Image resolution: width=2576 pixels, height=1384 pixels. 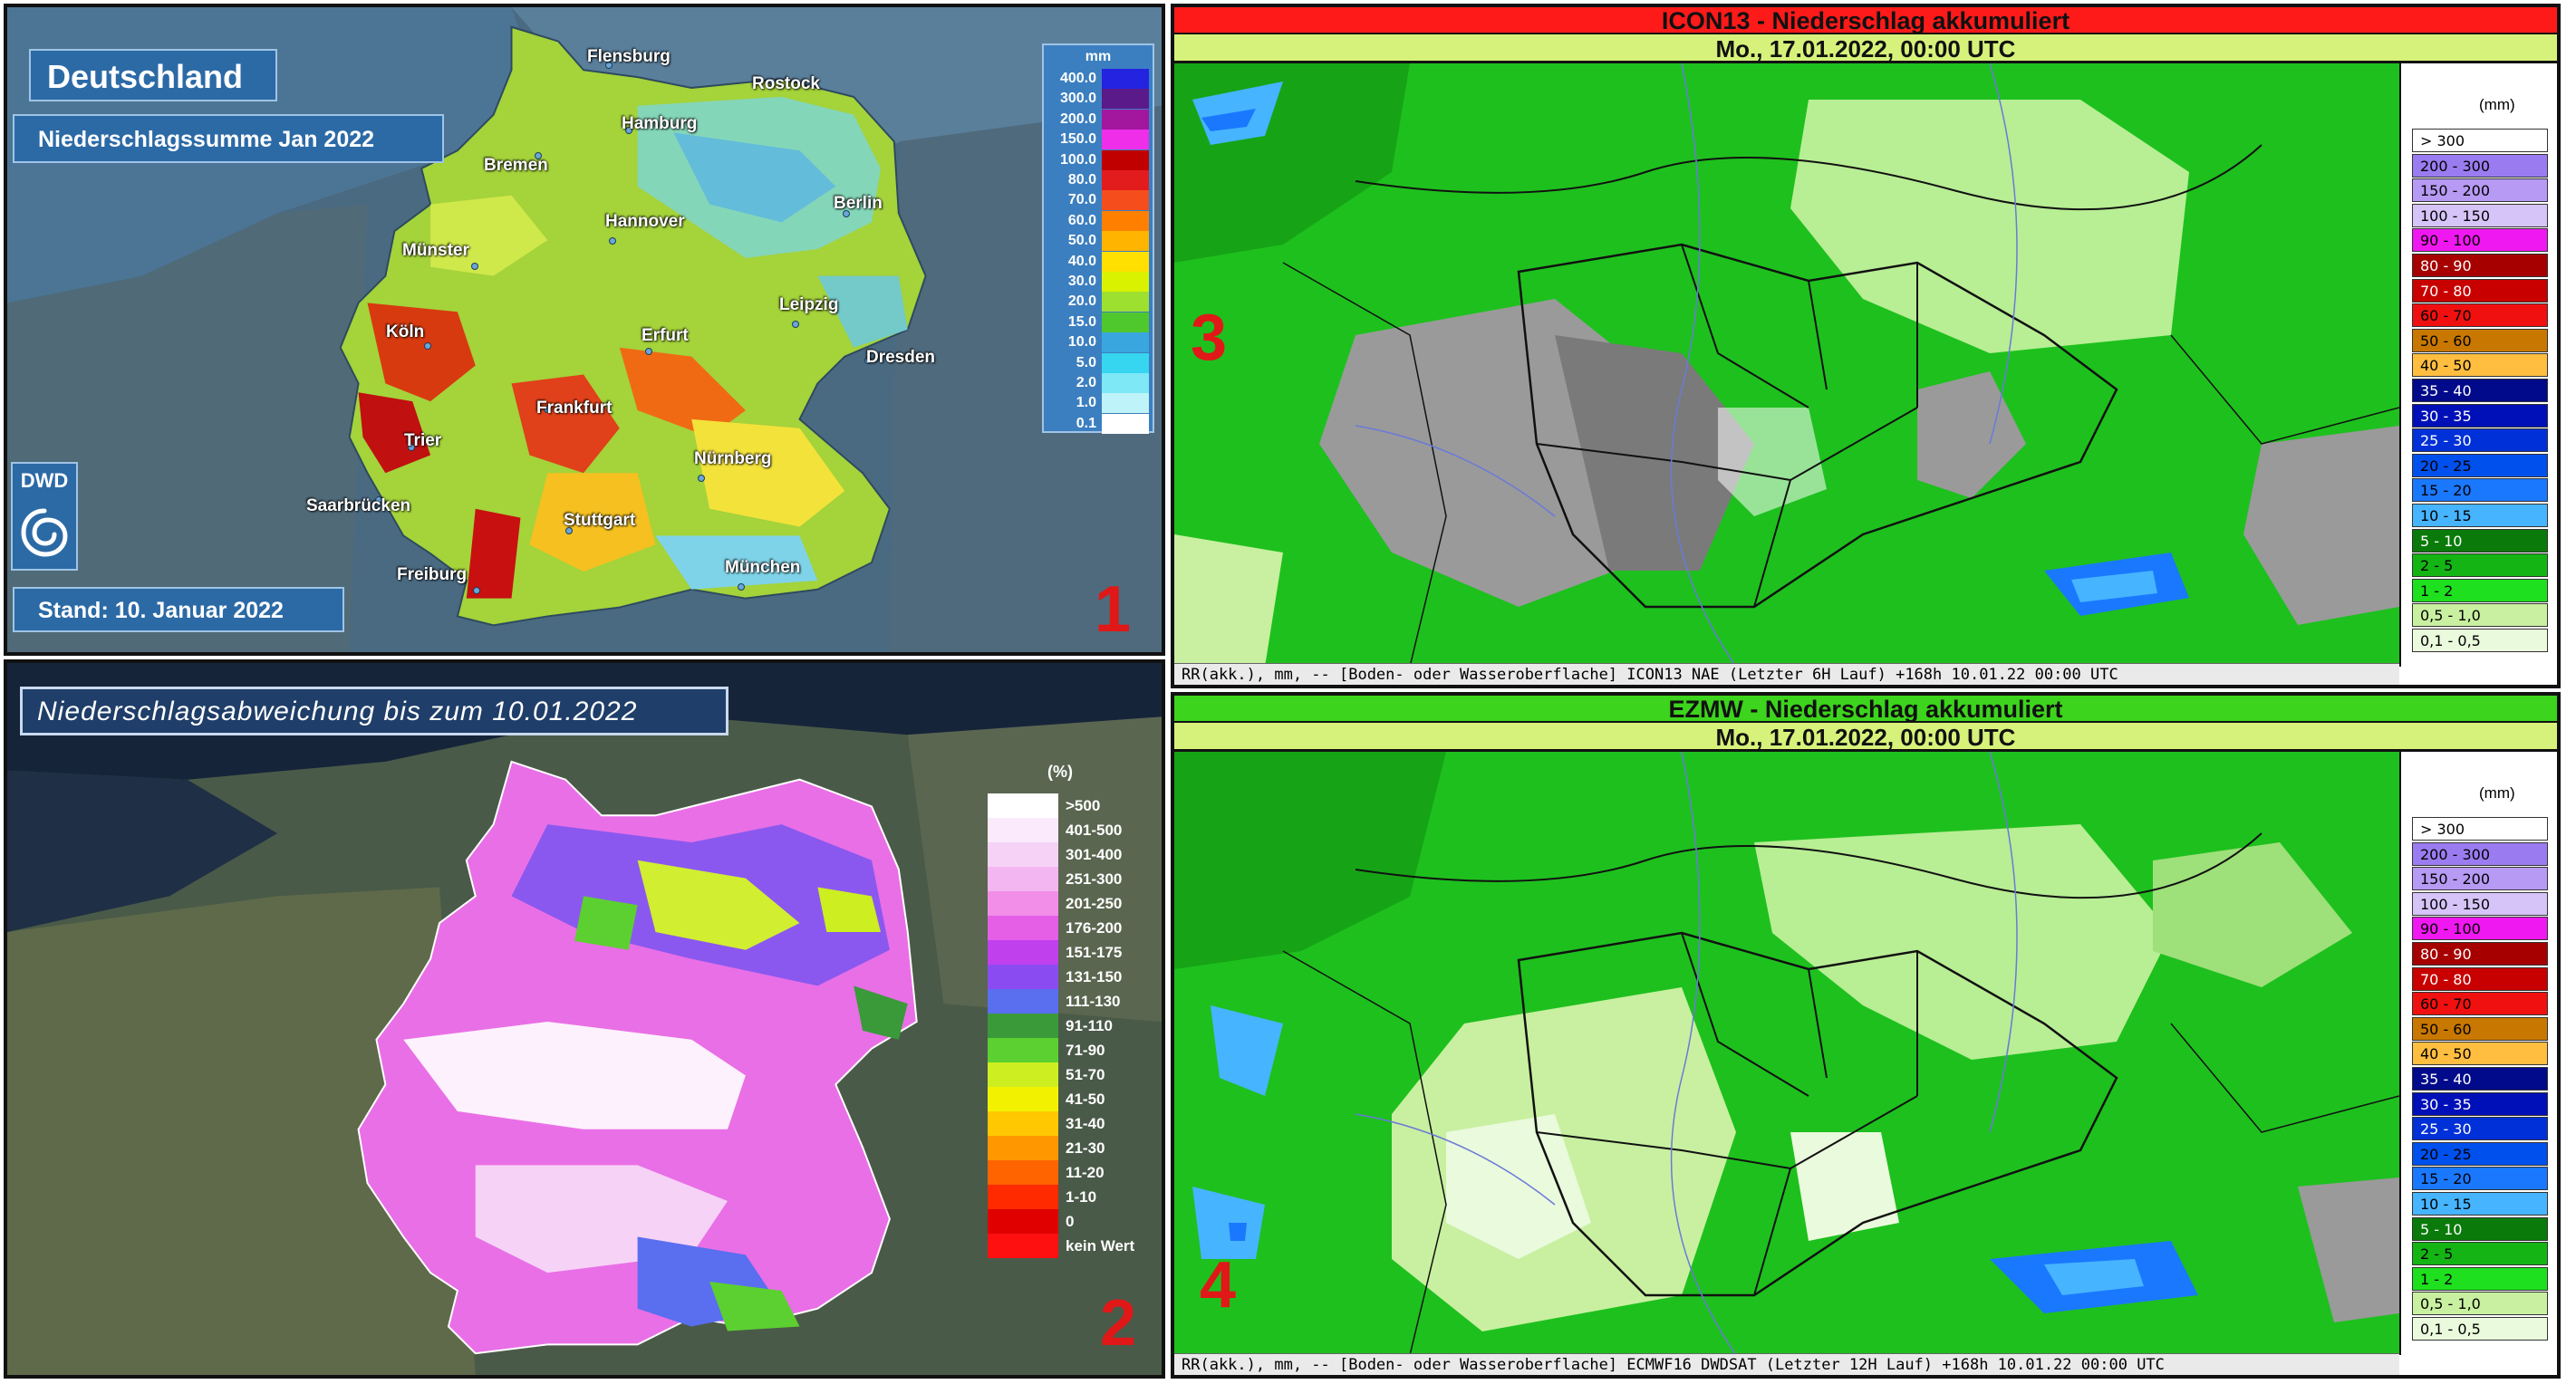 I want to click on legend-label: 5 - 10, so click(x=2441, y=541).